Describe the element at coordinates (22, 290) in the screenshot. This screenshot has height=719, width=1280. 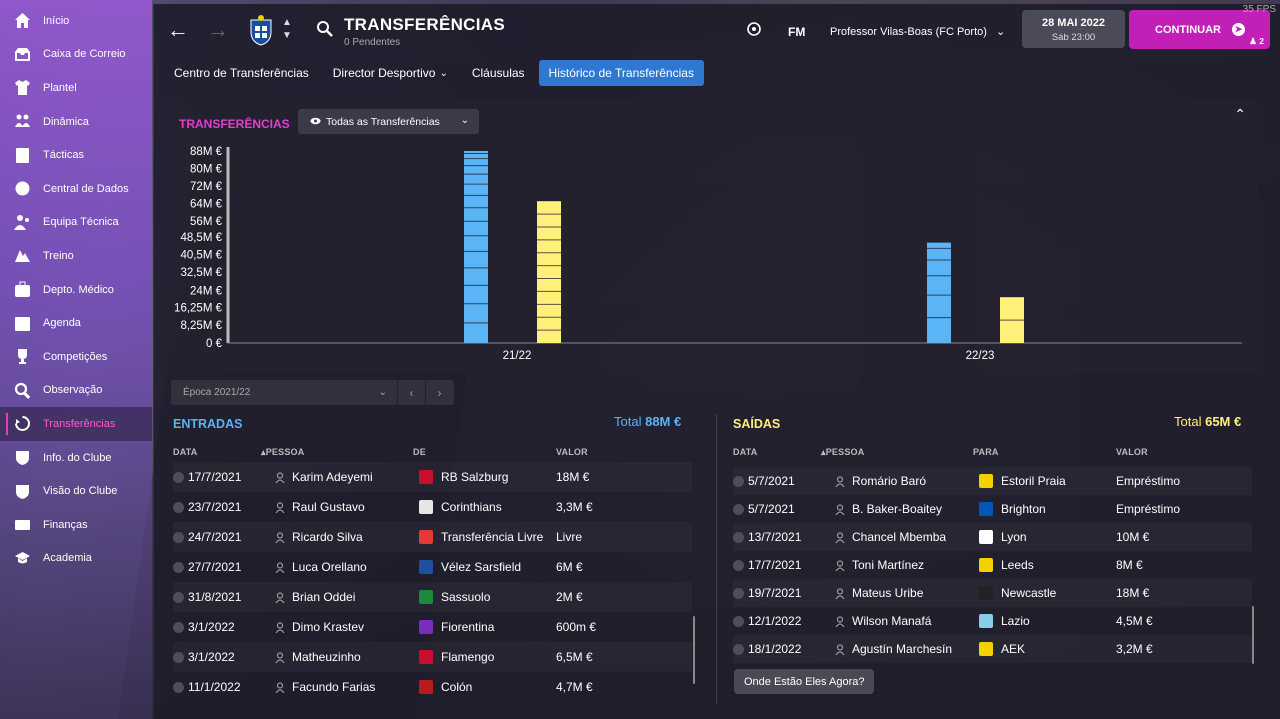
I see `medical-icon` at that location.